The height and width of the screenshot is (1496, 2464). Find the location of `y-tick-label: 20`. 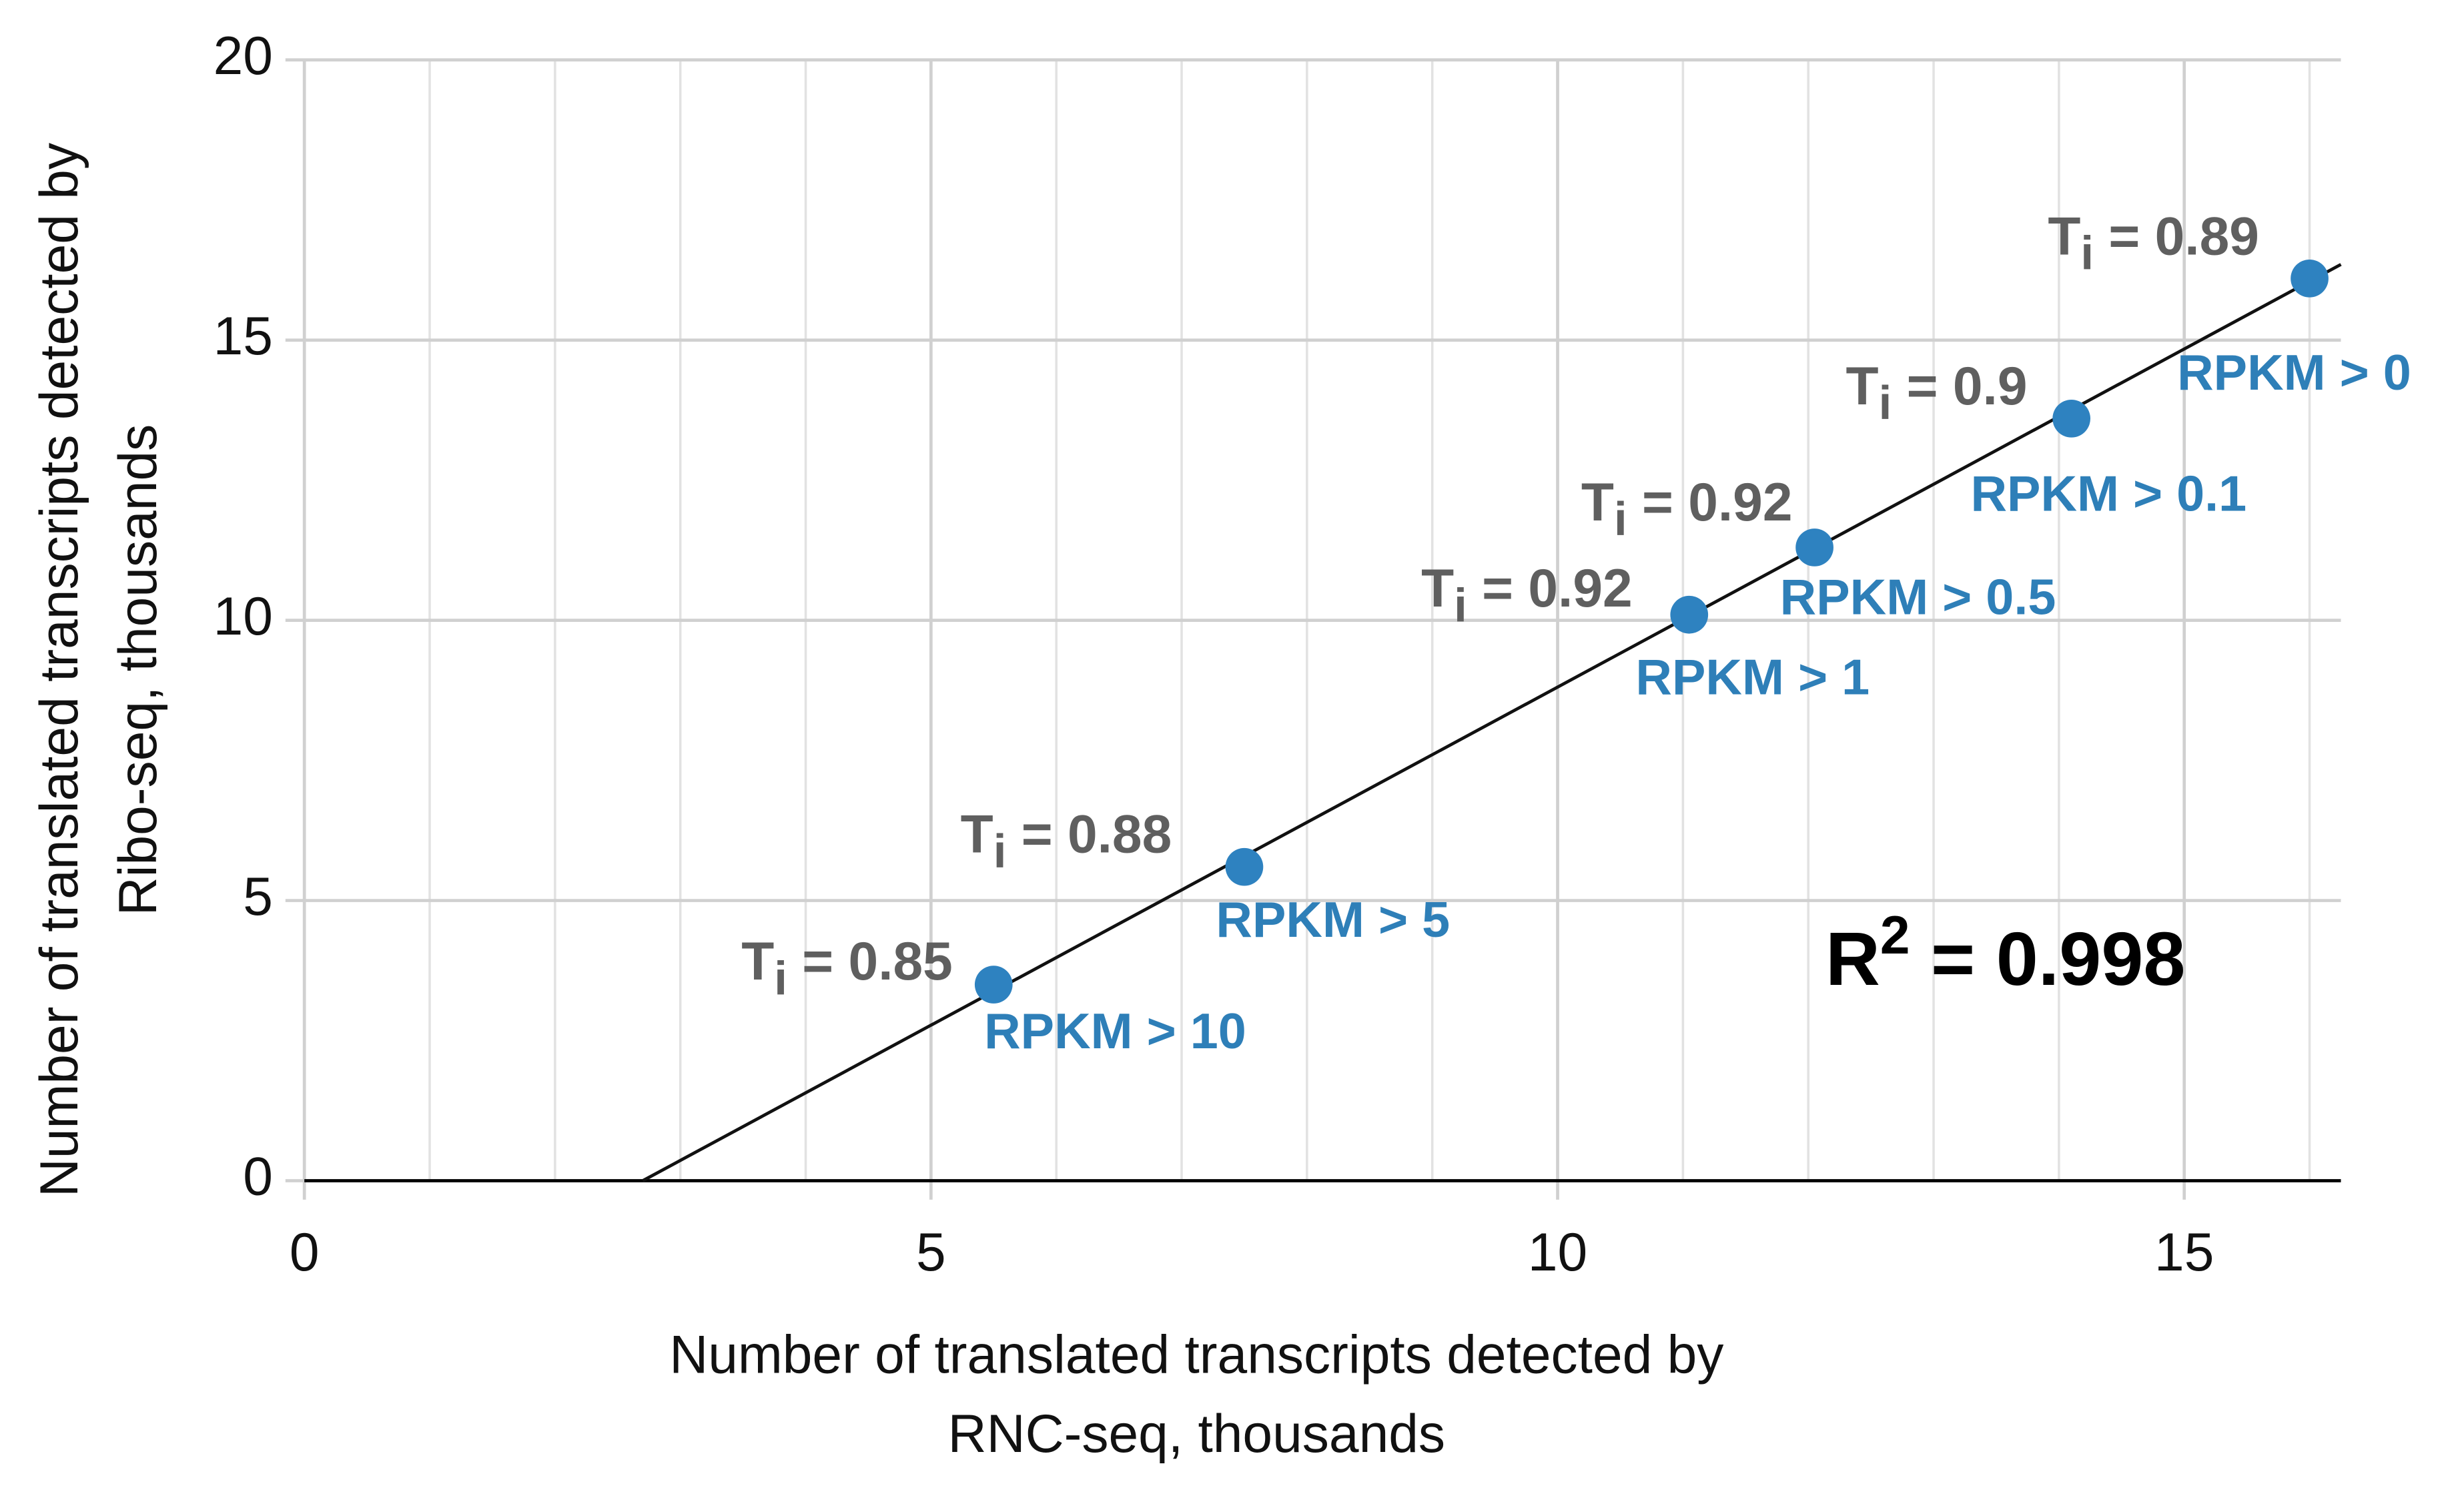

y-tick-label: 20 is located at coordinates (243, 56).